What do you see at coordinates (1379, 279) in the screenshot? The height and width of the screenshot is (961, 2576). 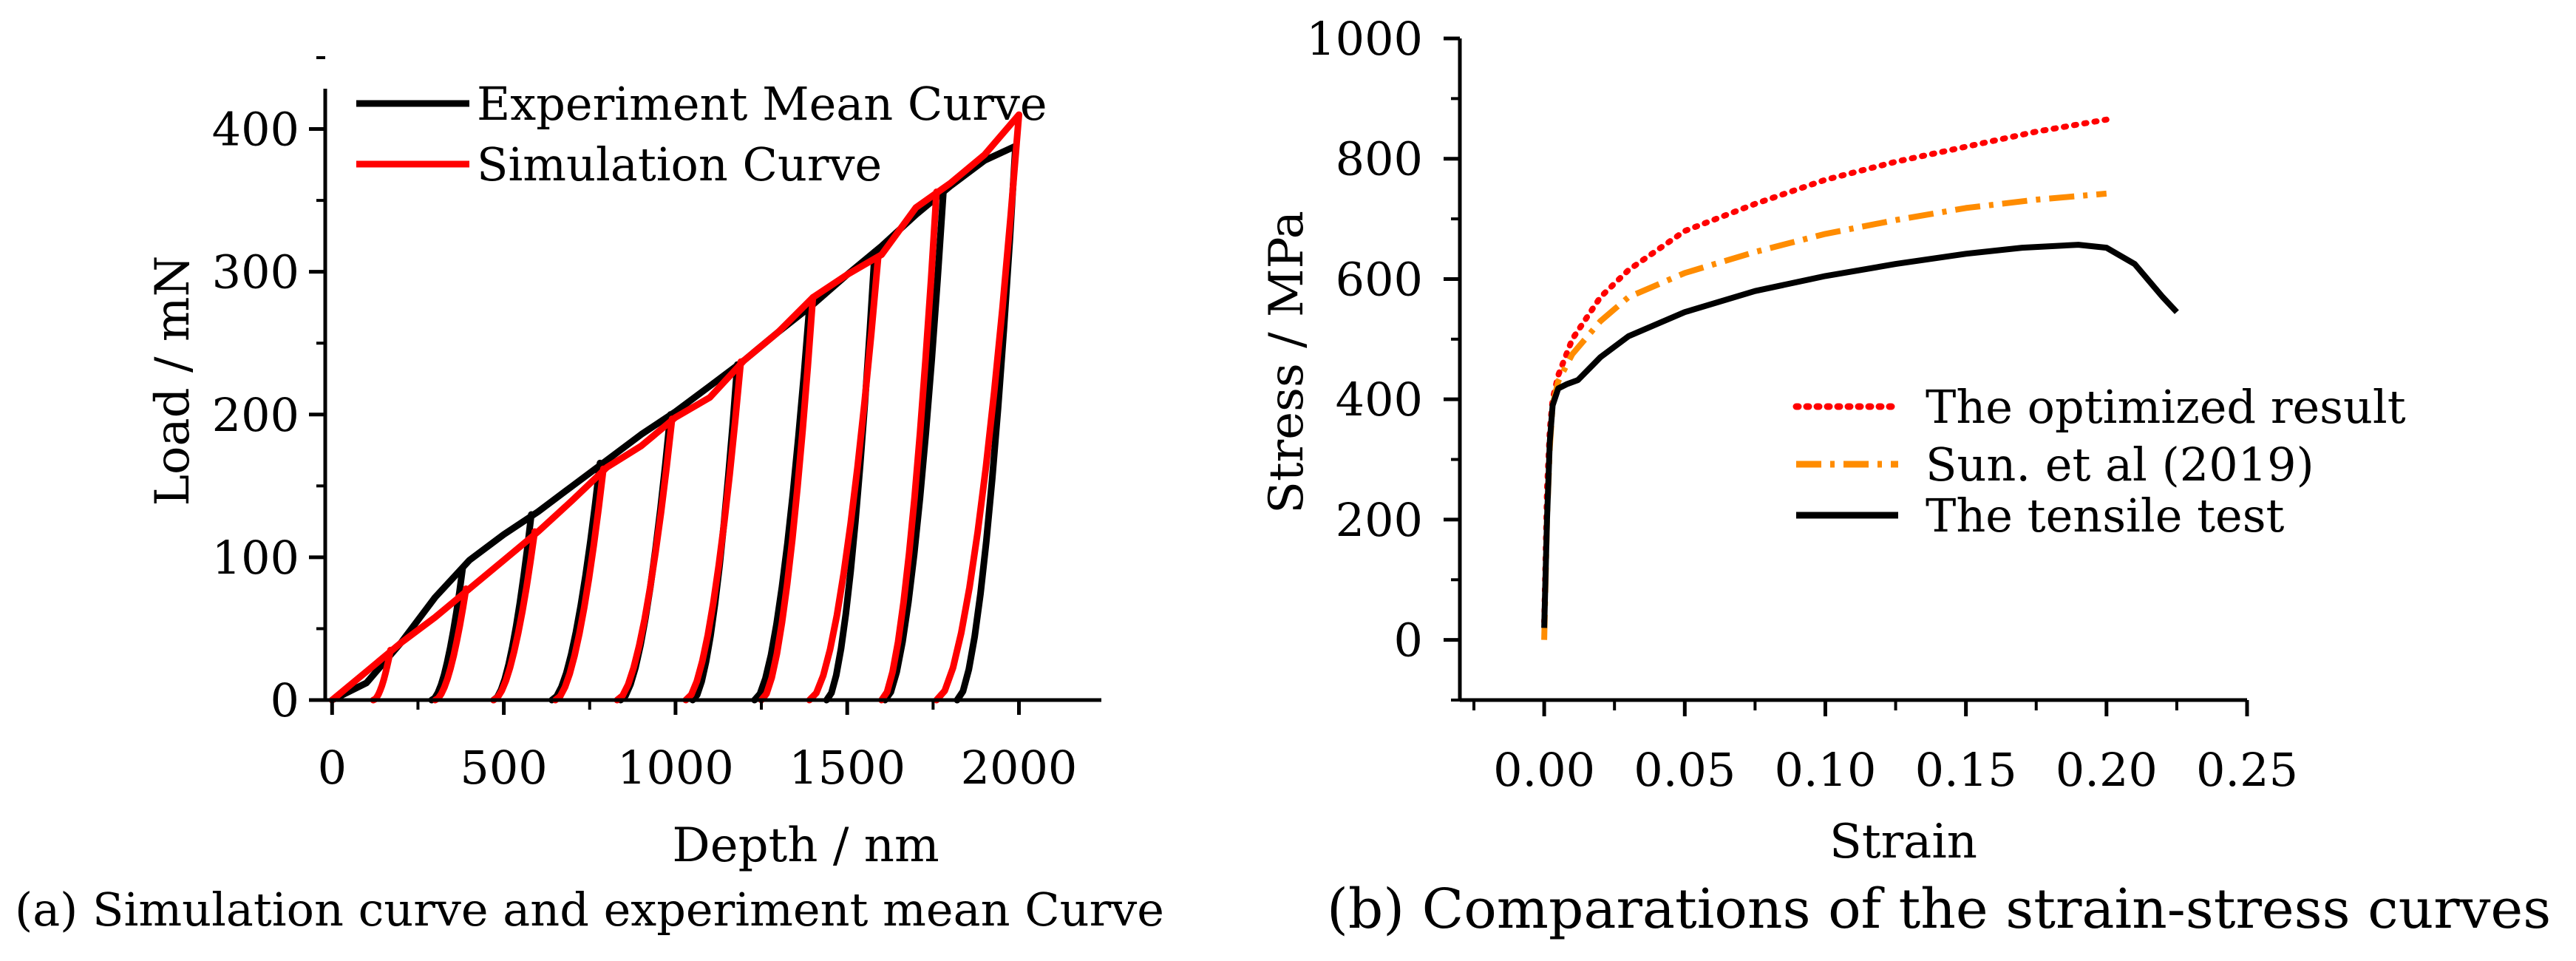 I see `chart-b-y-tick-label-3: 600` at bounding box center [1379, 279].